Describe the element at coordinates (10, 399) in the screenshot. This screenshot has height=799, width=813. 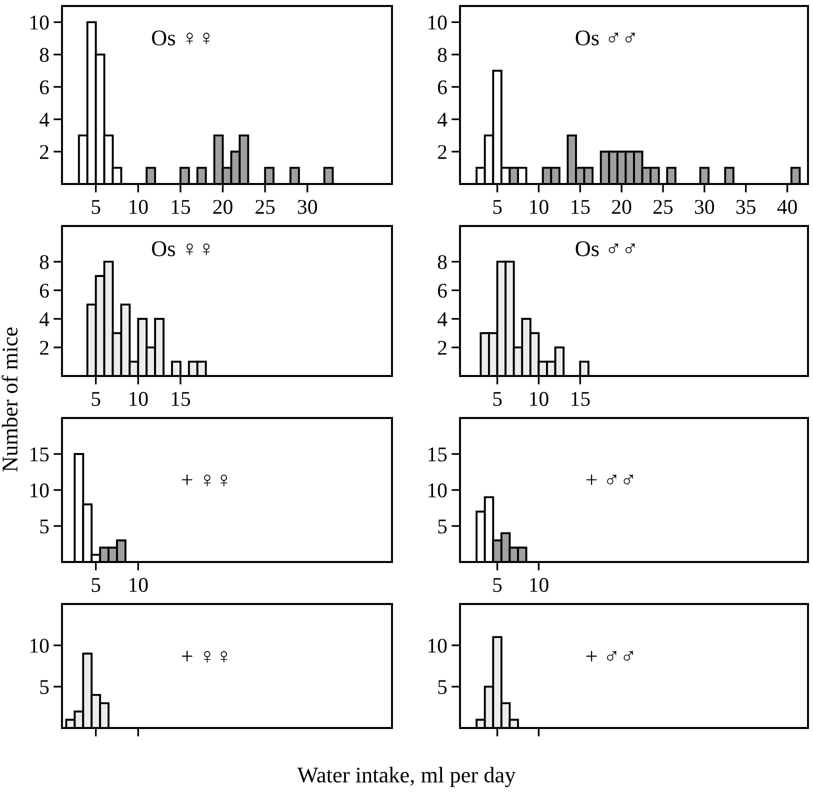
I see `y-axis-title: Number of mice` at that location.